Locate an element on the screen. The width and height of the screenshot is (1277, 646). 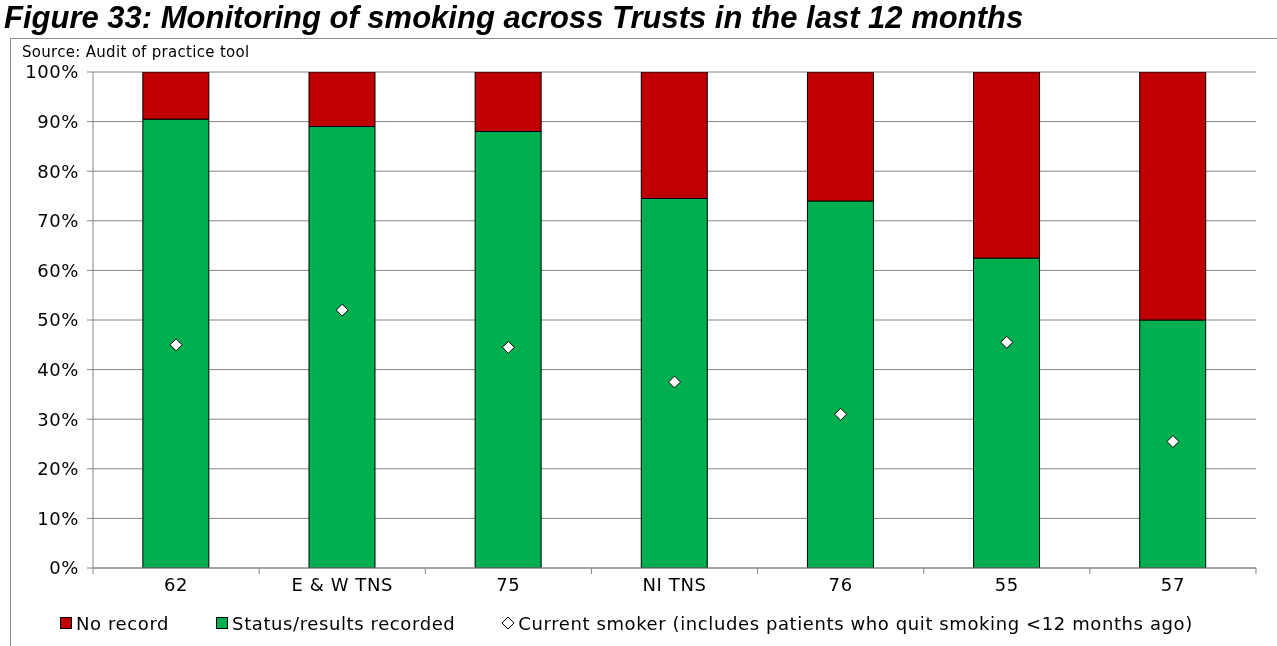
x-tick-label: 57 is located at coordinates (1172, 584).